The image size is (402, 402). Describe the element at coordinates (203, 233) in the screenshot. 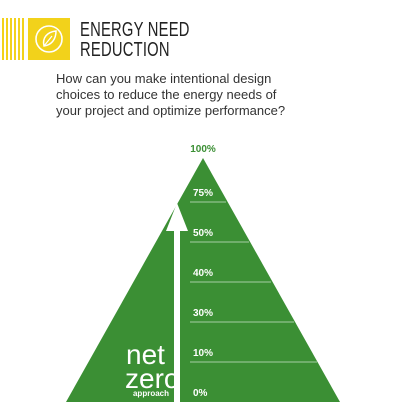

I see `level-label: 50%` at that location.